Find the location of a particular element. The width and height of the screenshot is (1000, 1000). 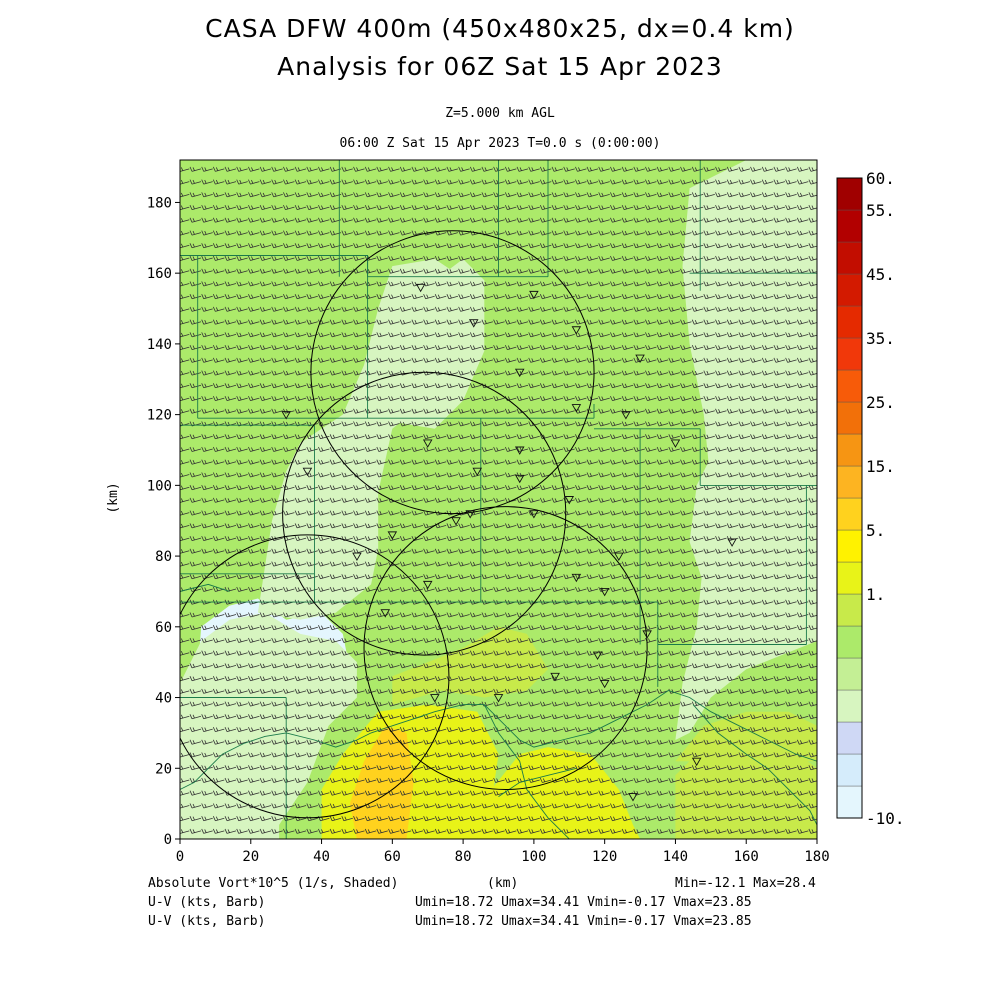

y-tick-label-80: 80 is located at coordinates (163, 557).